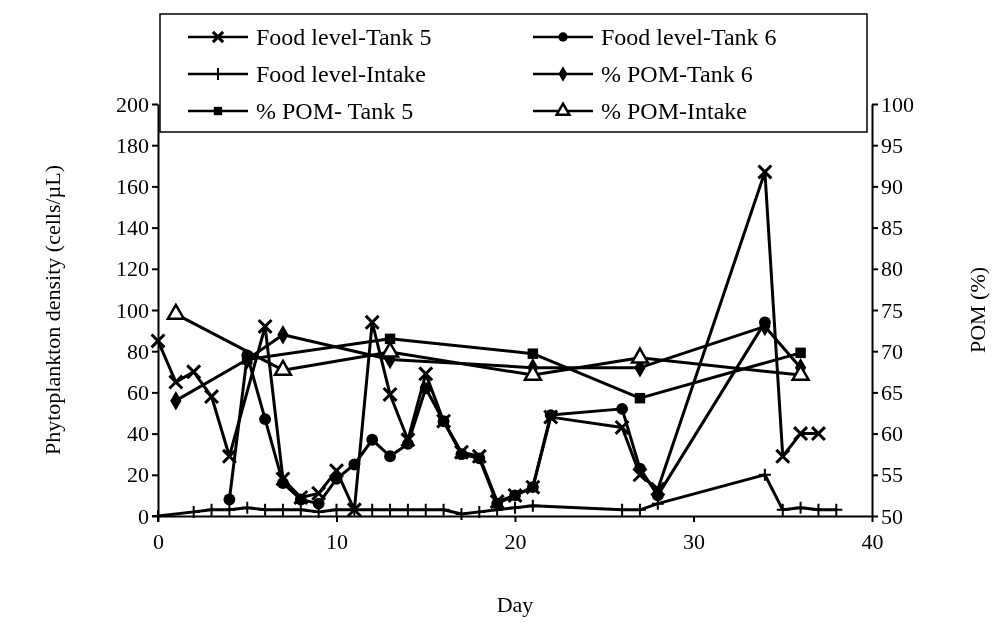 The width and height of the screenshot is (1001, 627). I want to click on y2-tick-label: 80, so click(892, 269).